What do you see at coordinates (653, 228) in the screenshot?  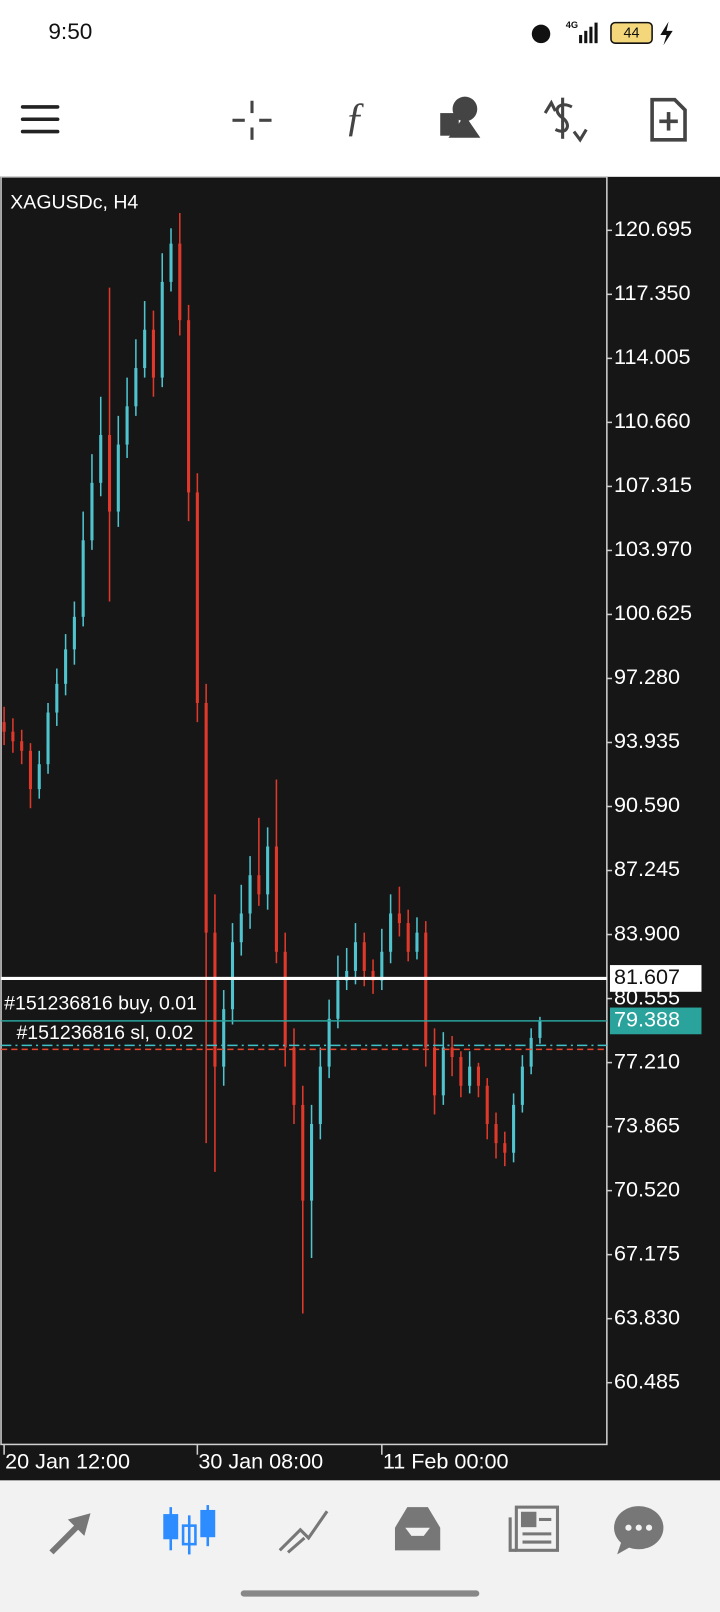 I see `y-tick-label: 120.695` at bounding box center [653, 228].